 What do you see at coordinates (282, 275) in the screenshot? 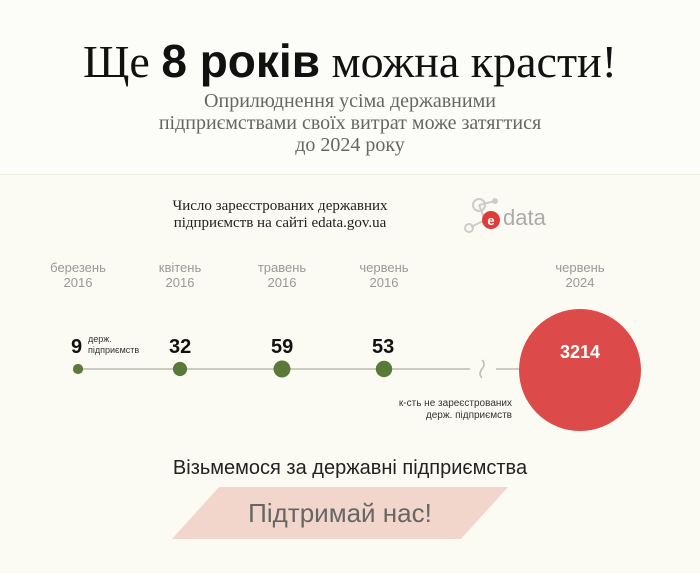
I see `period-label: травень 2016` at bounding box center [282, 275].